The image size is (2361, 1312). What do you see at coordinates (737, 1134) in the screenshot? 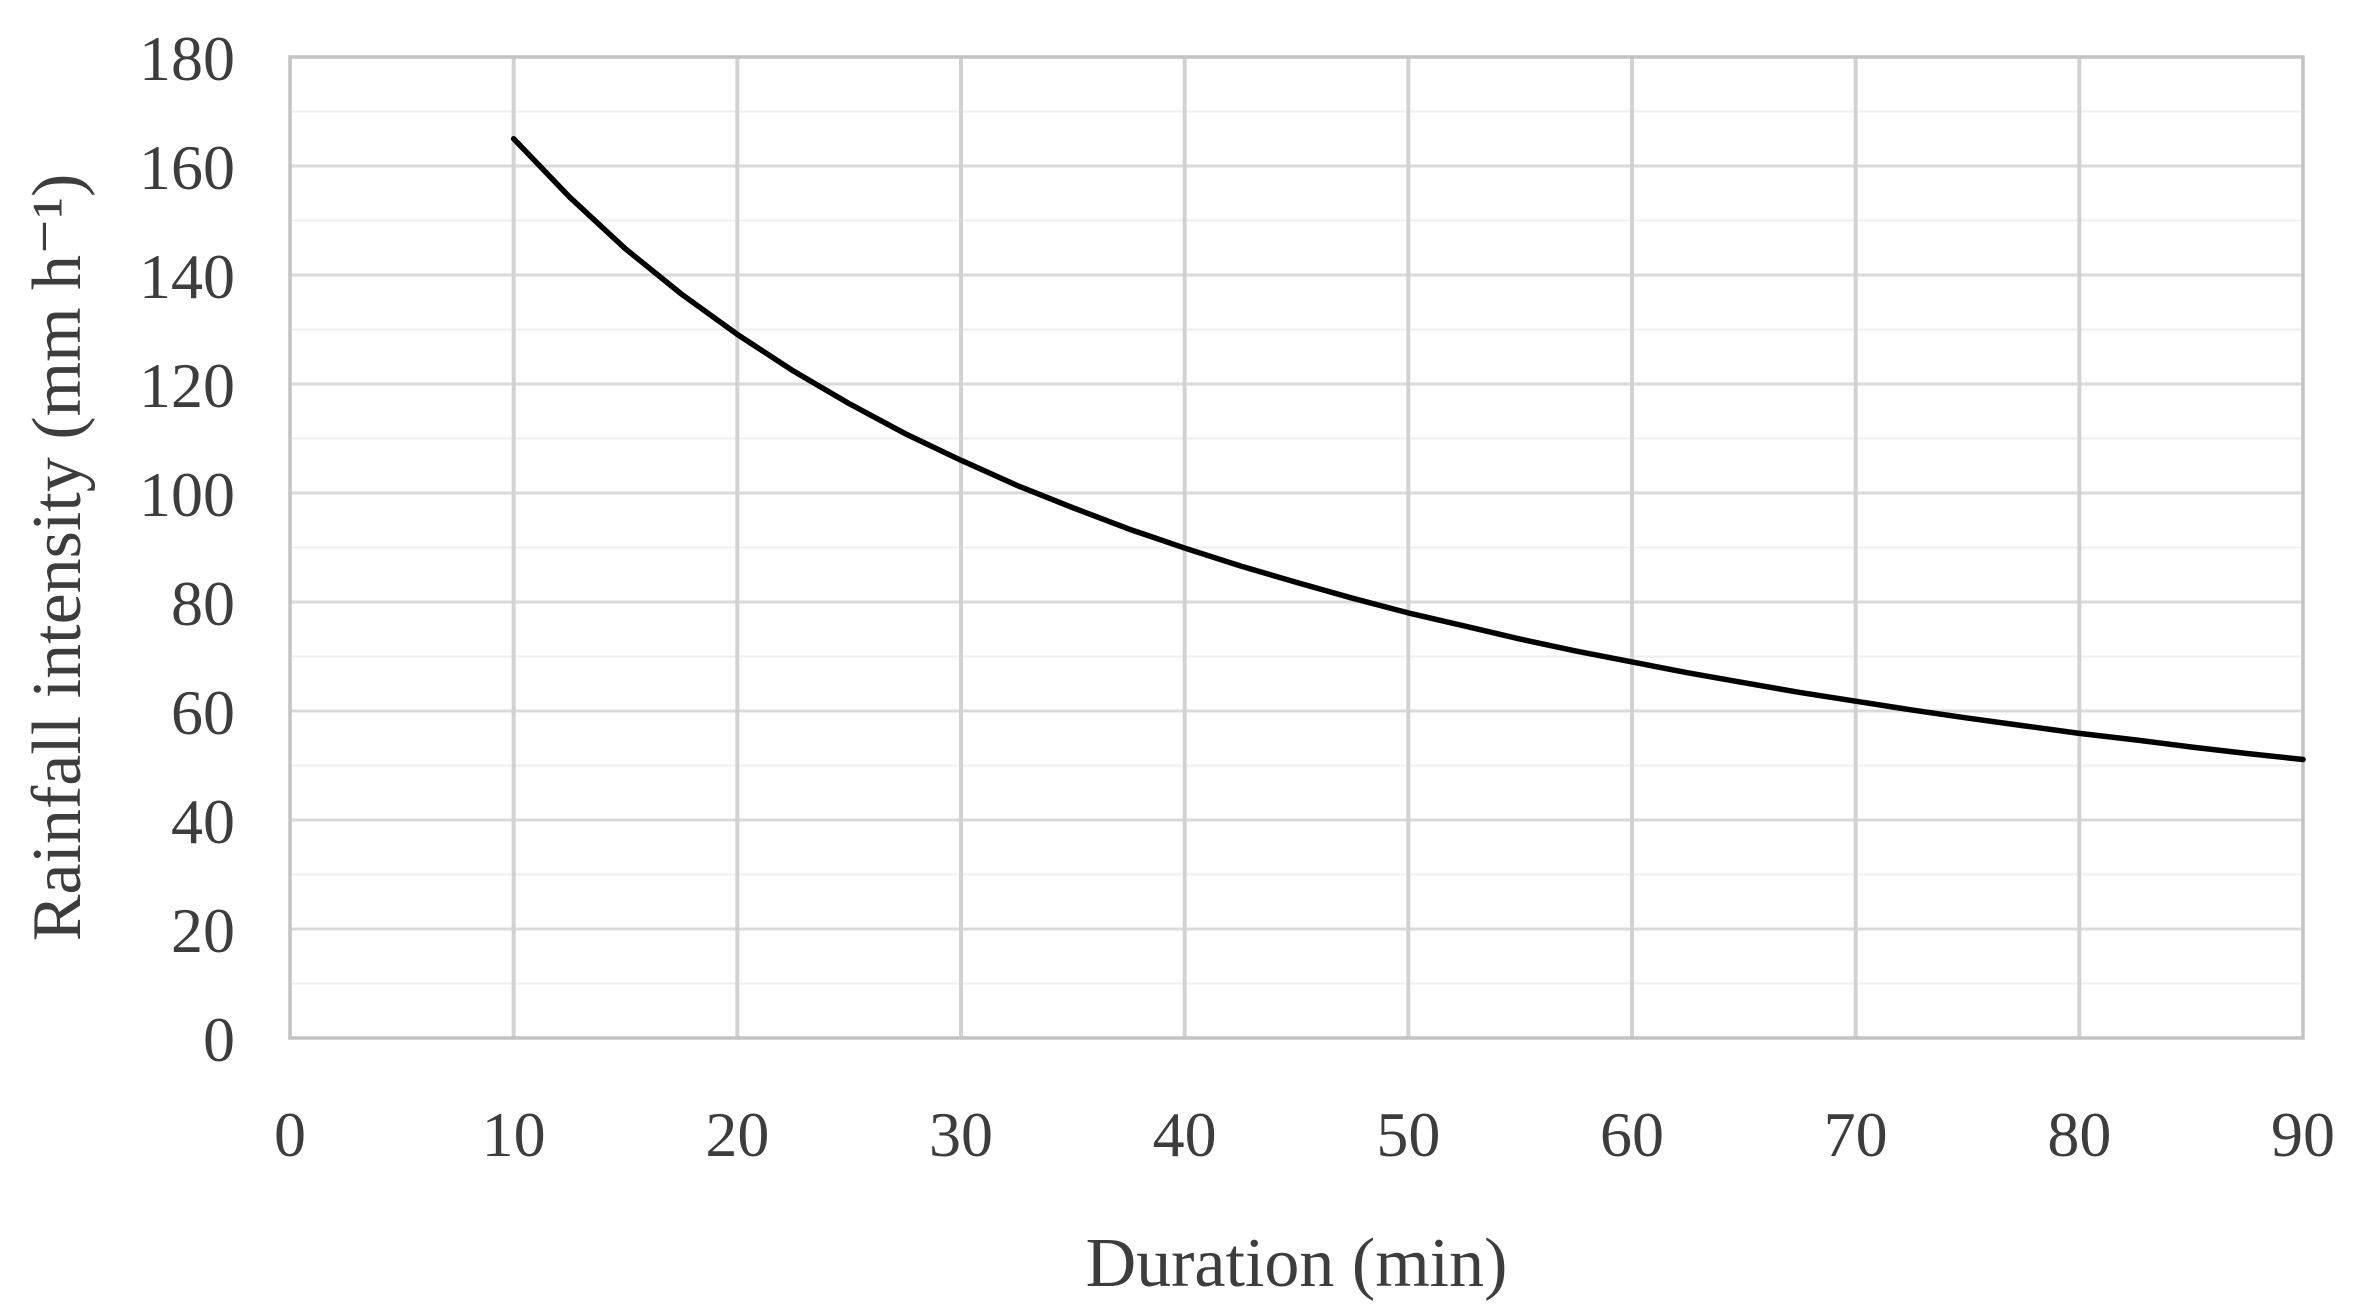
I see `x-tick-label: 20` at bounding box center [737, 1134].